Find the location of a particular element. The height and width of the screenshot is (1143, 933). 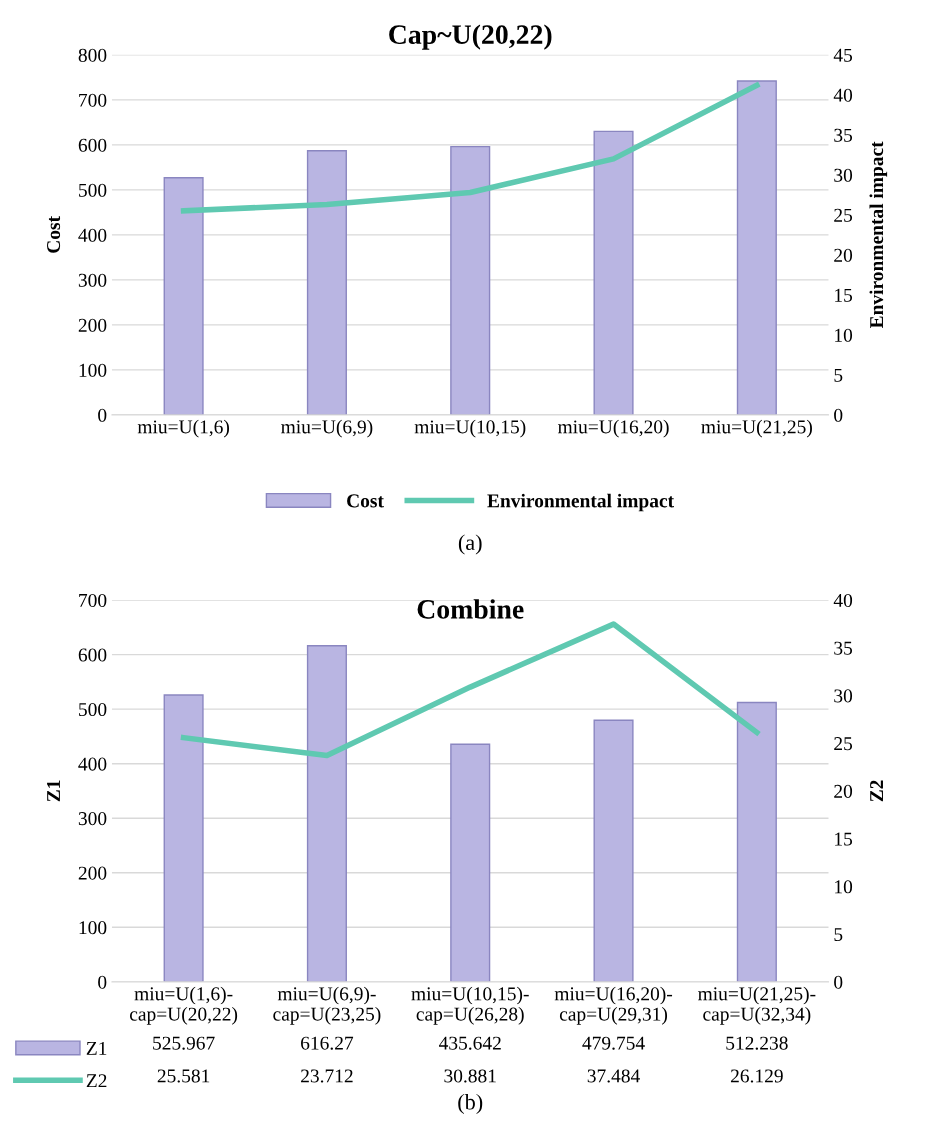

data-label: 616.27 is located at coordinates (327, 1043).